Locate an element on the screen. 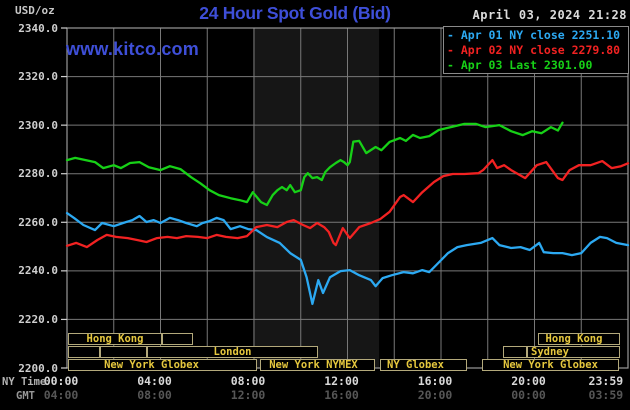 The image size is (630, 410). x-axis-label-ny-time: 12:00 is located at coordinates (341, 381).